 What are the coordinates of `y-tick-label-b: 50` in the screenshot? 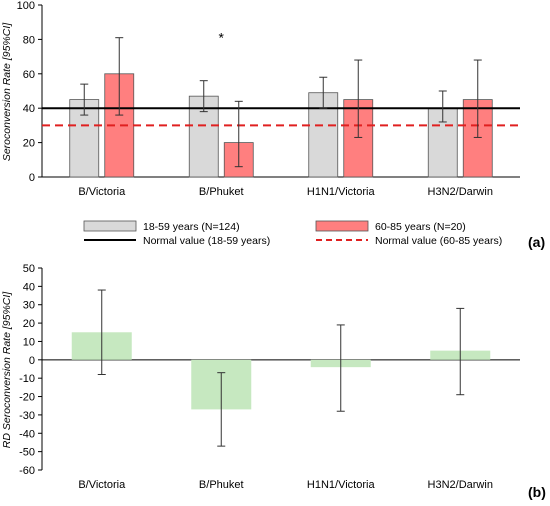 It's located at (29, 269).